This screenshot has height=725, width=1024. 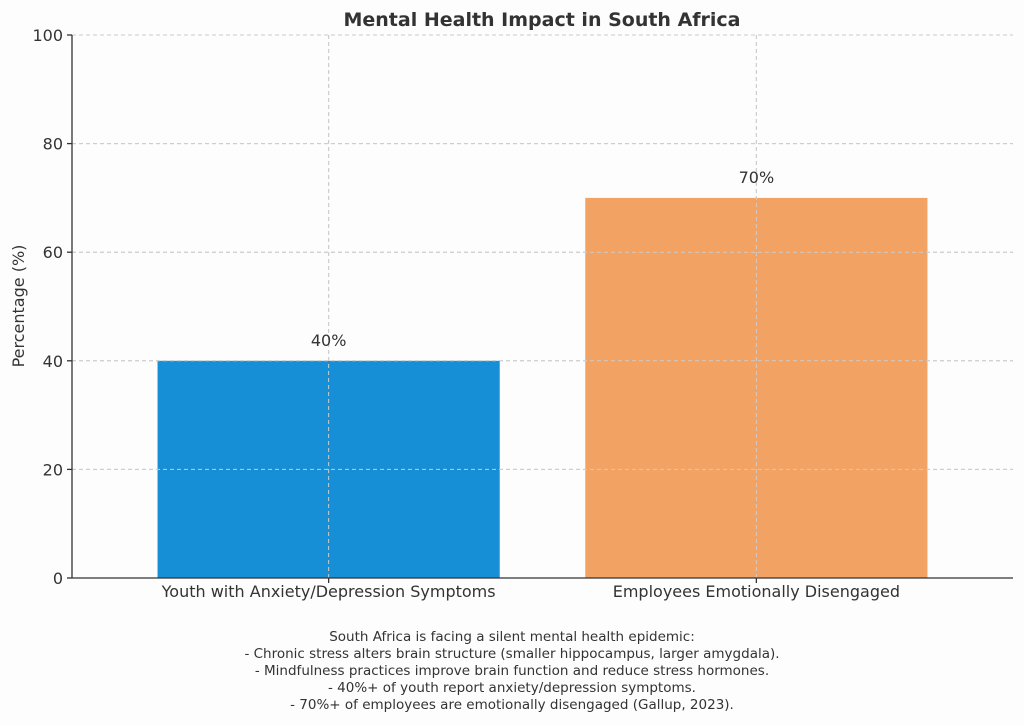 I want to click on data-label: 70%, so click(x=757, y=177).